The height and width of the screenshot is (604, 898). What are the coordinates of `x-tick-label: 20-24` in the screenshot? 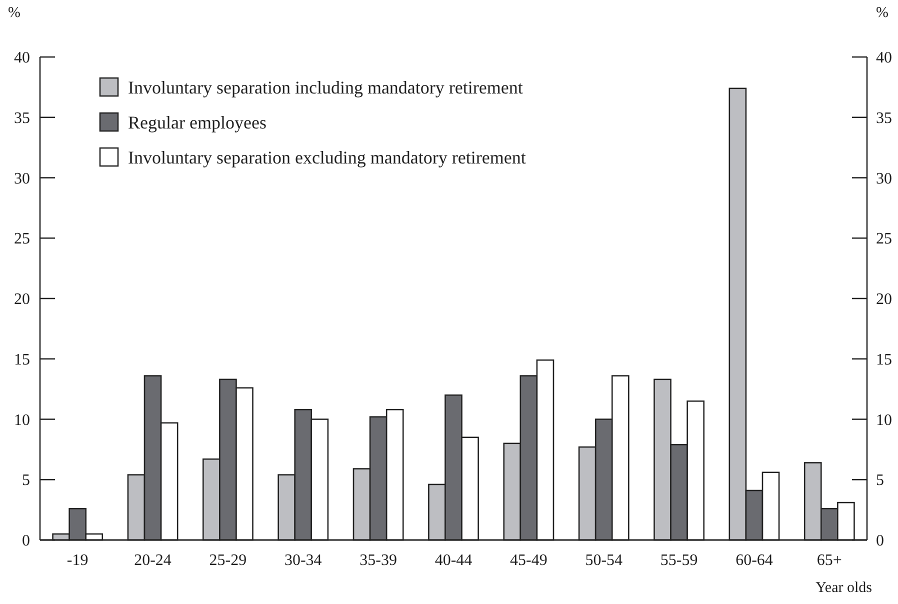 It's located at (153, 560).